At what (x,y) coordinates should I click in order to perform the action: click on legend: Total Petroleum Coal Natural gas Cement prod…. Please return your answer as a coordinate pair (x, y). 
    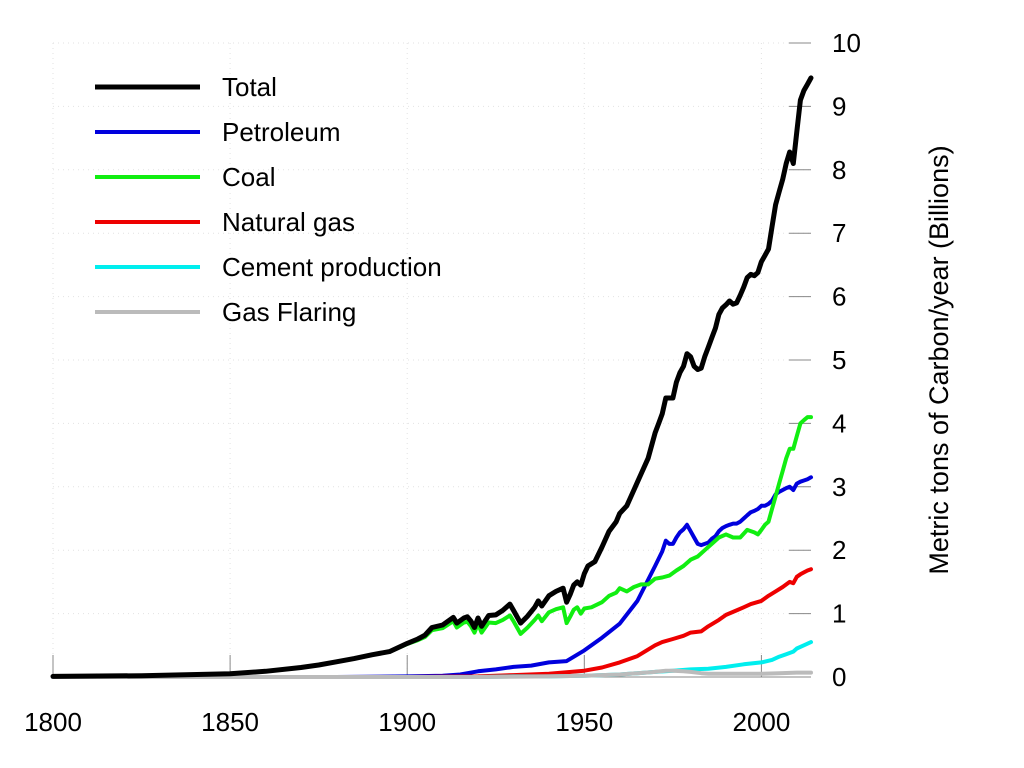
    Looking at the image, I should click on (268, 199).